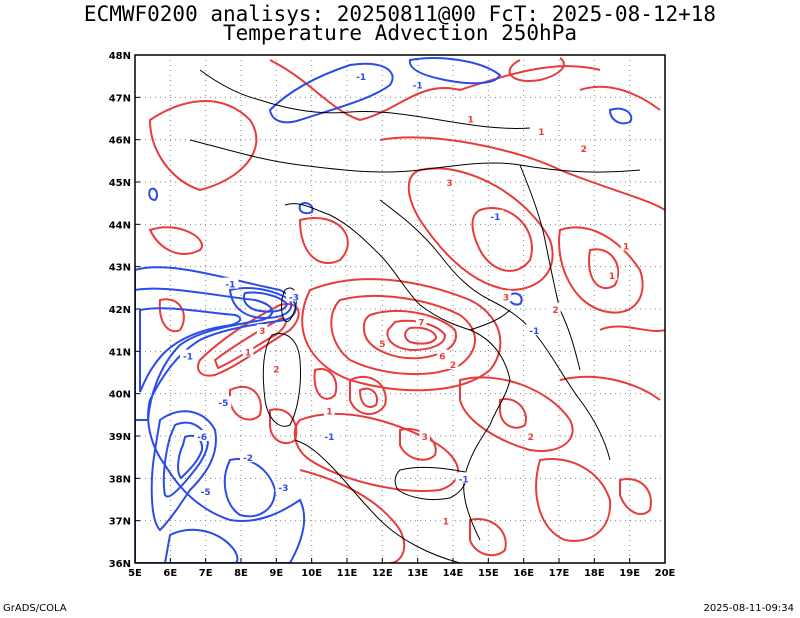 This screenshot has width=800, height=618. Describe the element at coordinates (120, 225) in the screenshot. I see `latitude-tick-label: 44N` at that location.